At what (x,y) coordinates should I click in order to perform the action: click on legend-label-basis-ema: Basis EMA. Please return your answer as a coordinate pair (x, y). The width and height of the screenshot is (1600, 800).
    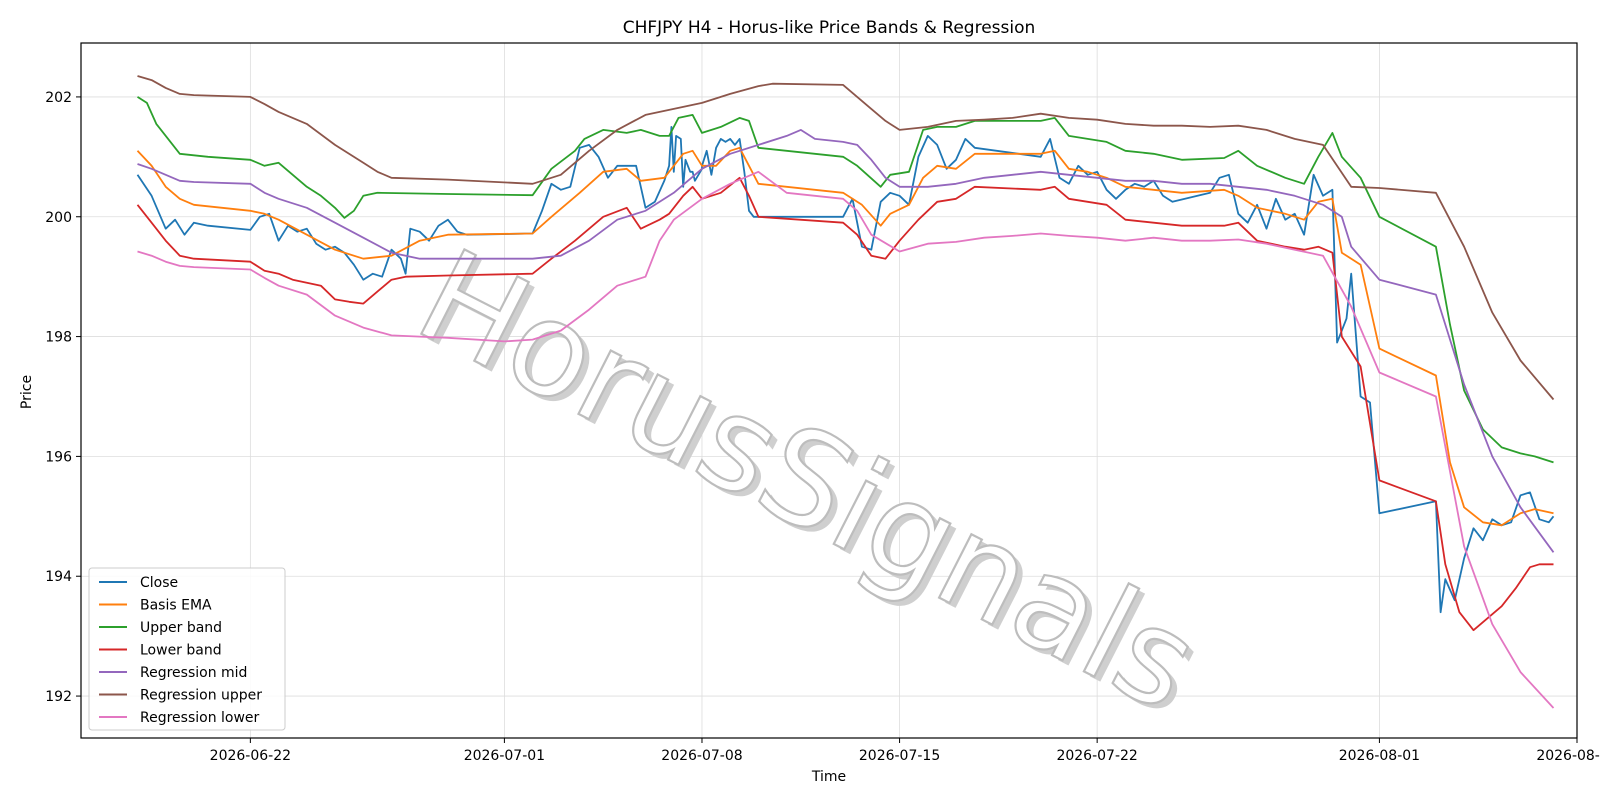
    Looking at the image, I should click on (176, 606).